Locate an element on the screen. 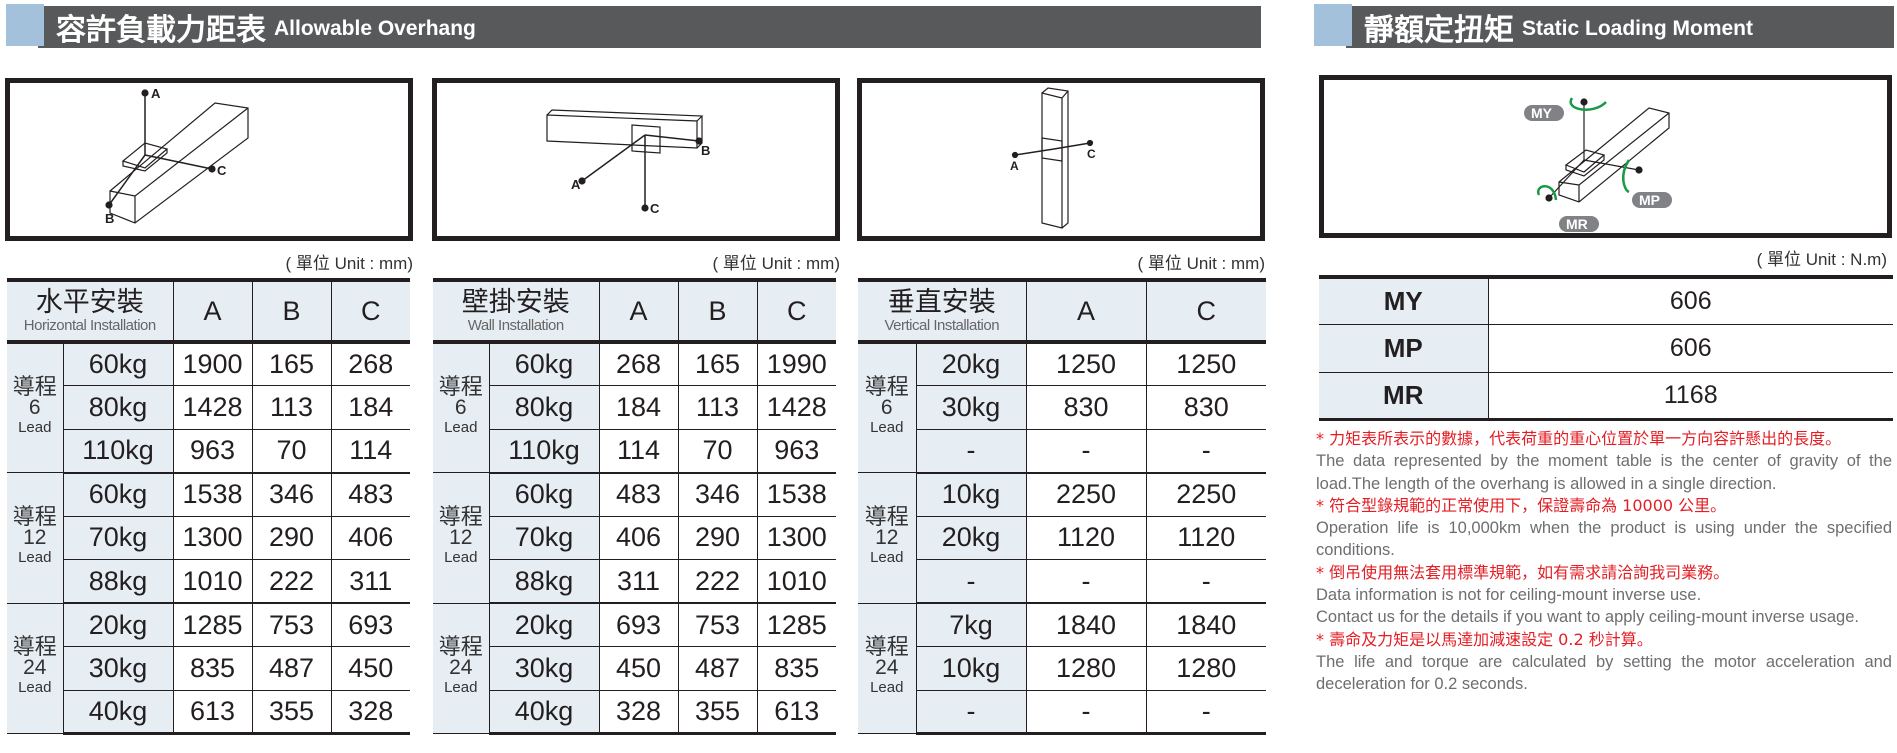  load-cell: 80kg is located at coordinates (118, 407).